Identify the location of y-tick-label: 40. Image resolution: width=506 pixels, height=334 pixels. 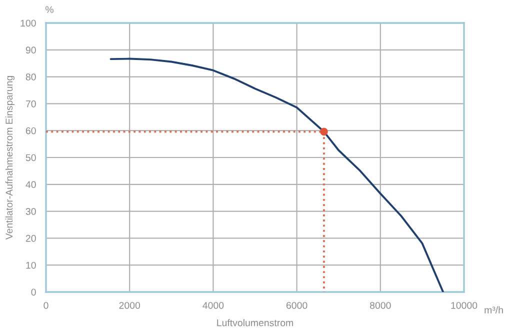
(31, 184).